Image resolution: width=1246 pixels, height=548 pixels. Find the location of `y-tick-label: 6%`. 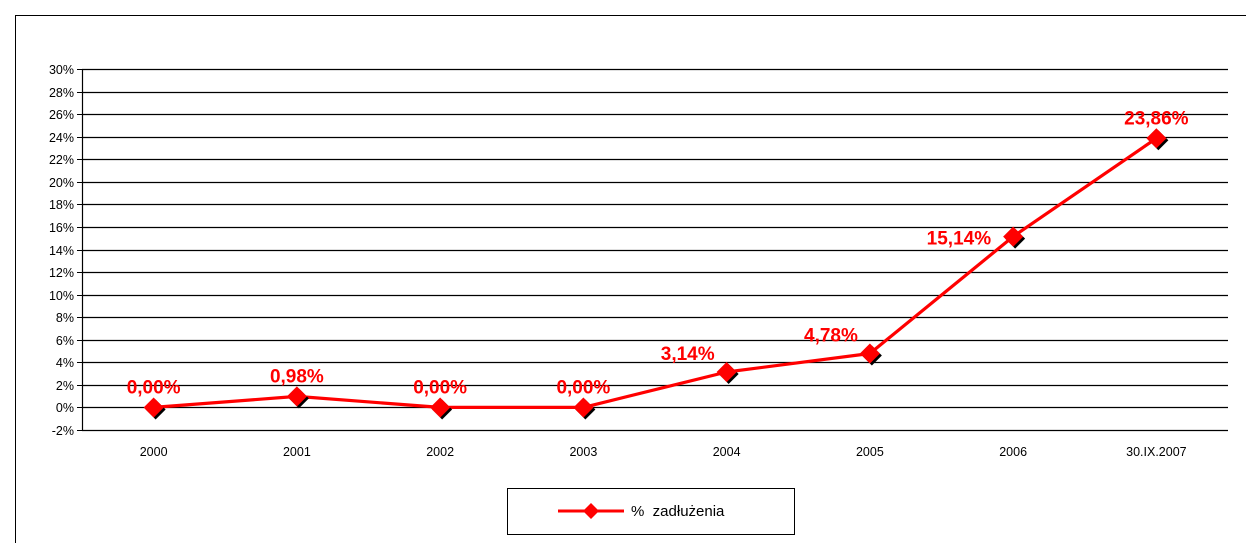

y-tick-label: 6% is located at coordinates (65, 341).